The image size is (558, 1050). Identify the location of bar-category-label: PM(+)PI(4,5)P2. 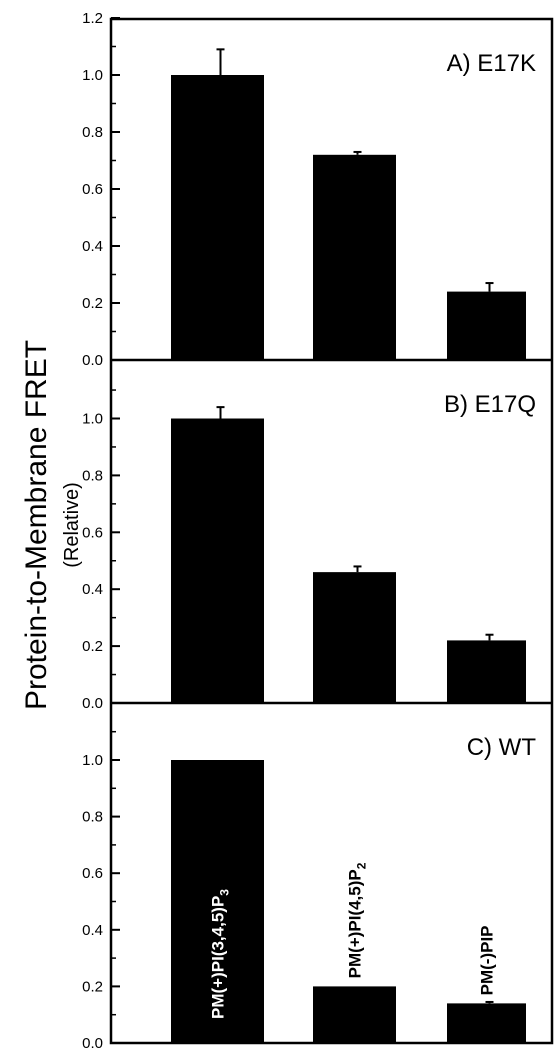
(357, 920).